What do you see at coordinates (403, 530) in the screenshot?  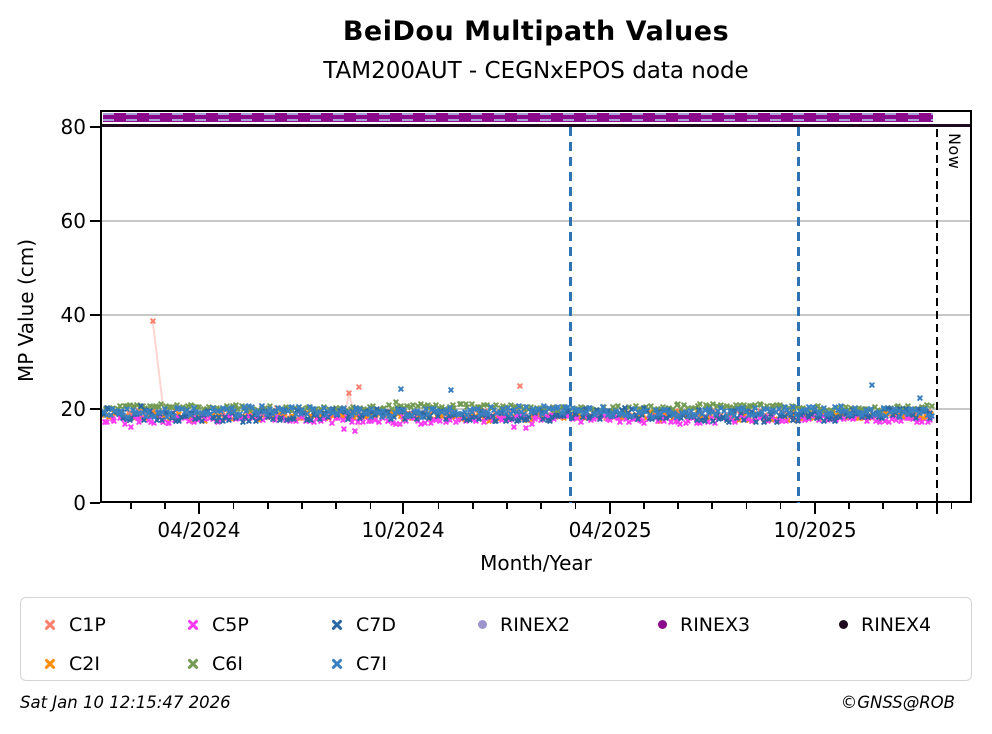 I see `x-tick-label: 10/2024` at bounding box center [403, 530].